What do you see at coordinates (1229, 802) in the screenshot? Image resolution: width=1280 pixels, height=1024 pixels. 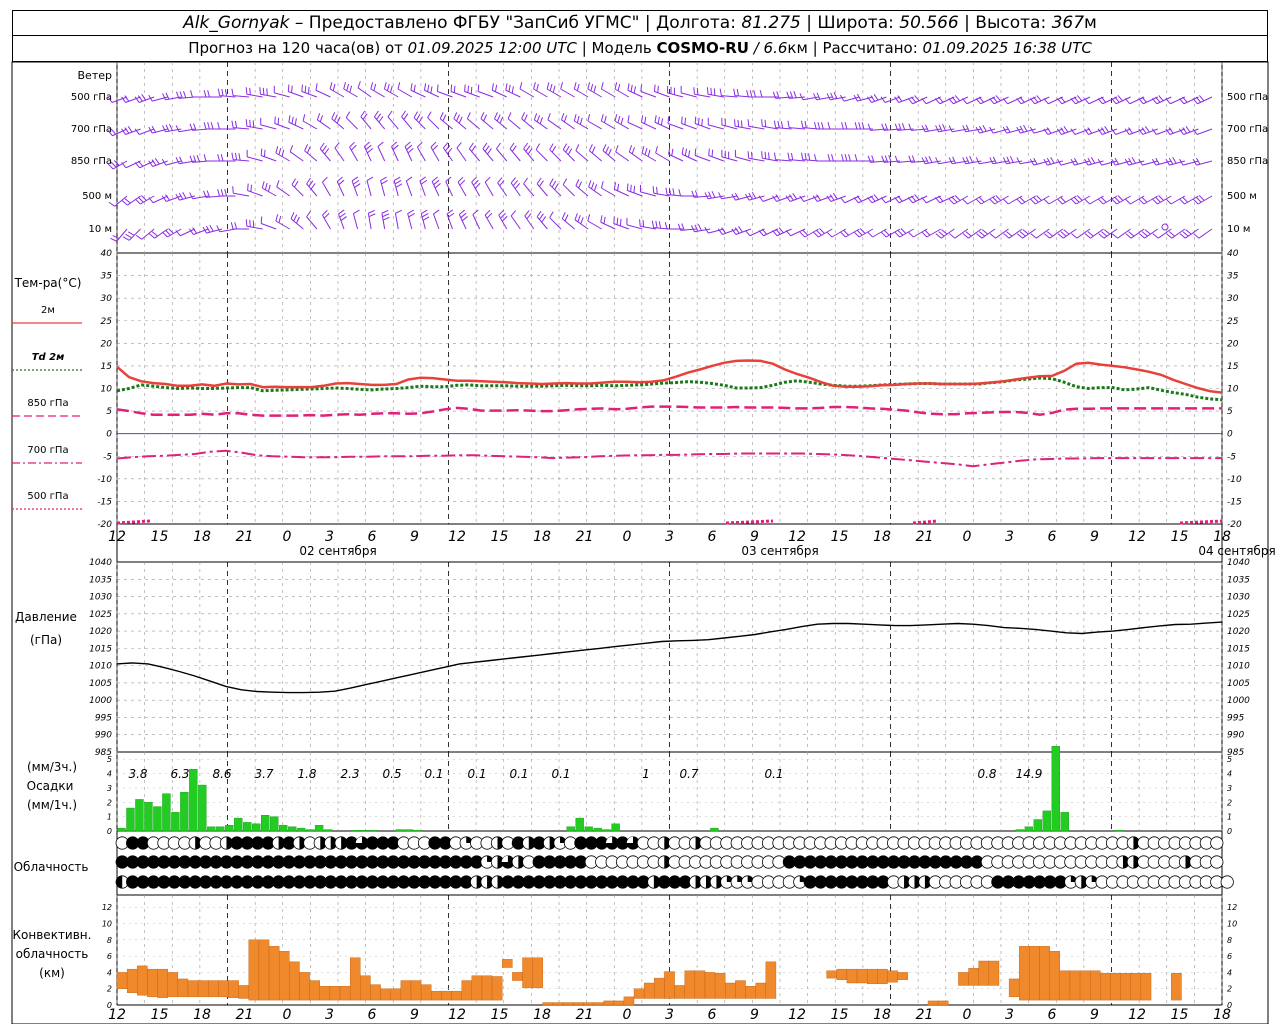 I see `precip-tick-right: 2` at bounding box center [1229, 802].